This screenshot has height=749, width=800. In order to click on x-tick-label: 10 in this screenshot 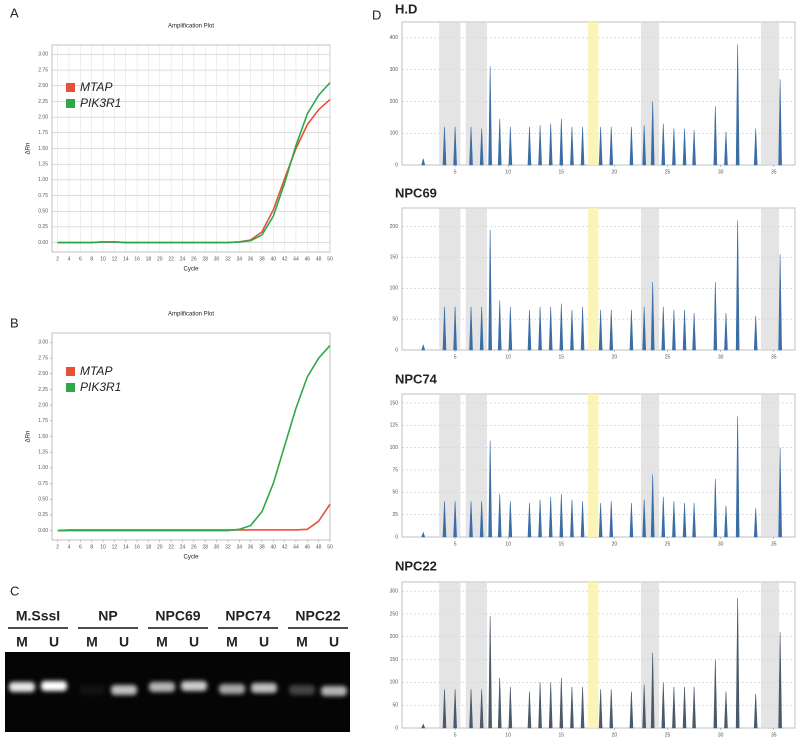, I will do `click(508, 172)`.